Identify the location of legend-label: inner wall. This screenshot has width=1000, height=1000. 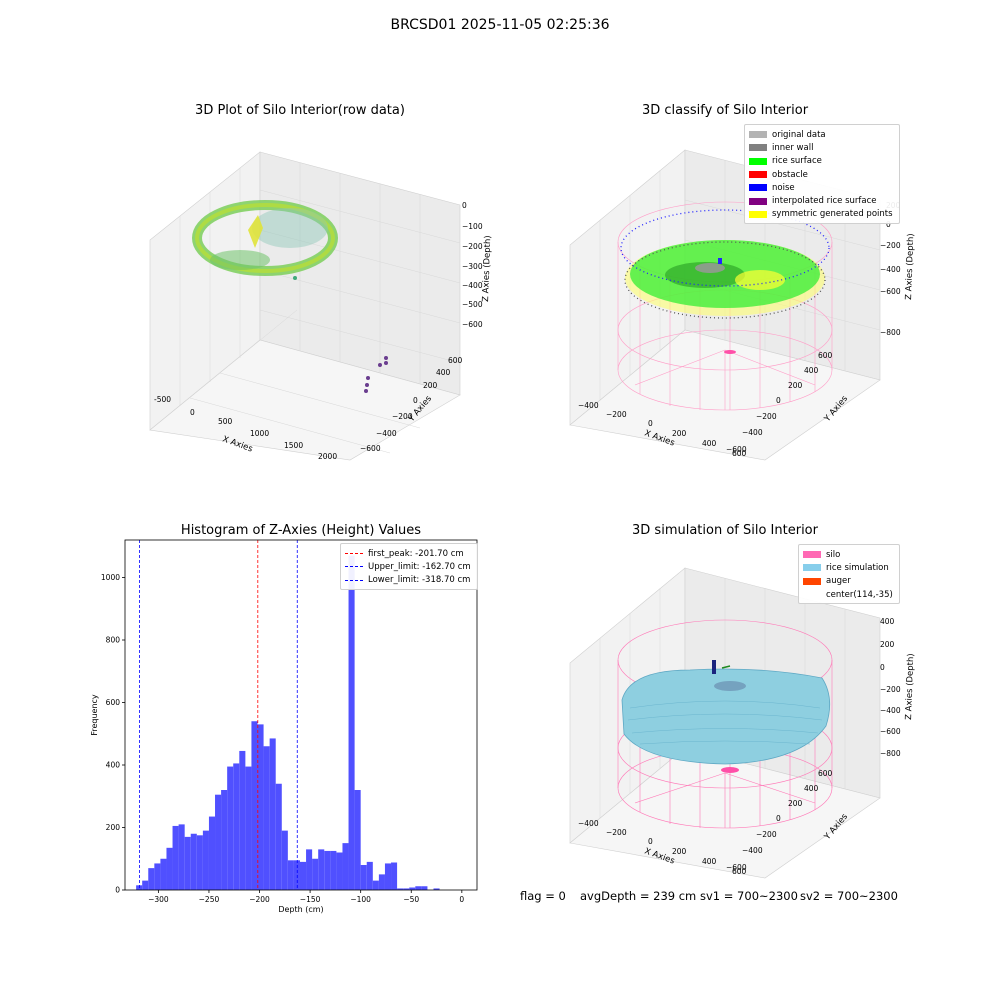
(793, 147).